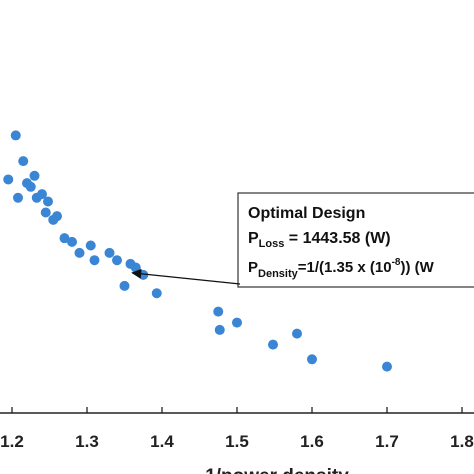  I want to click on annotation-box, so click(355, 240).